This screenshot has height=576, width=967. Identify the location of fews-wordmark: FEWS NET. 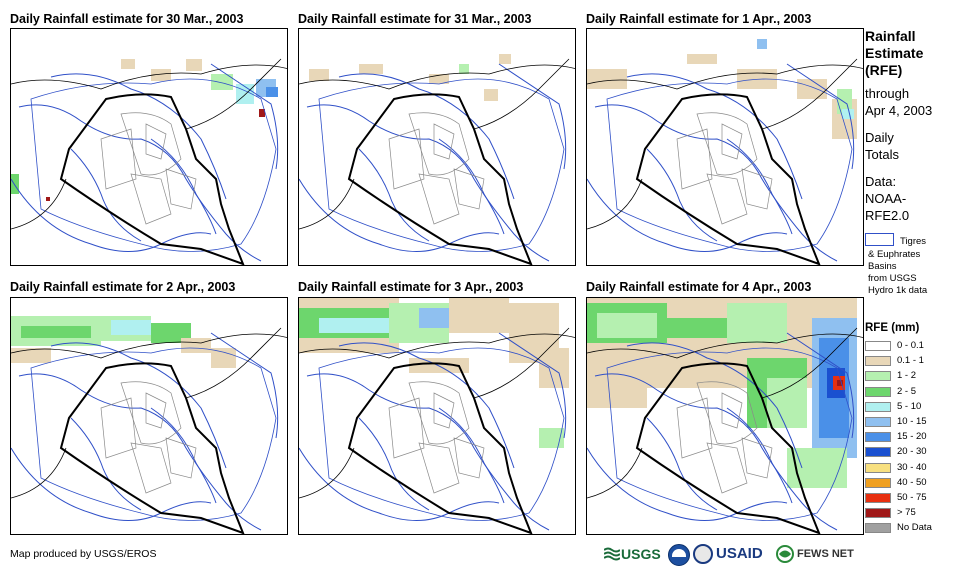
(825, 554).